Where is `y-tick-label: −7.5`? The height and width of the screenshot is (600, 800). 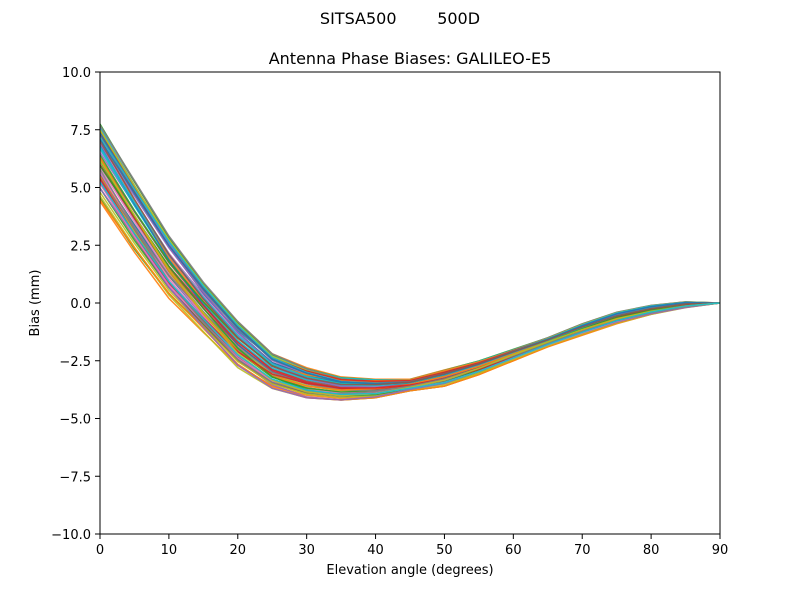
y-tick-label: −7.5 is located at coordinates (75, 477).